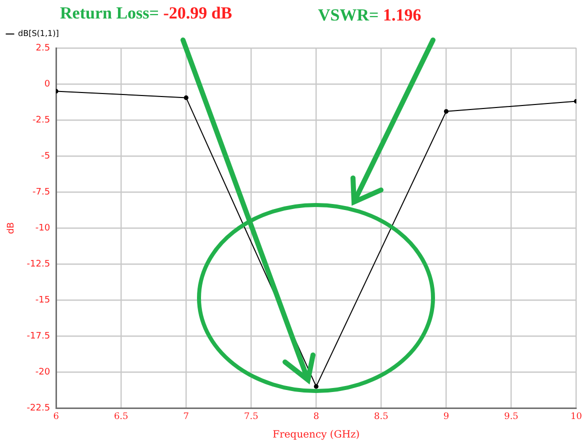  I want to click on y-tick-label: -17.5, so click(38, 337).